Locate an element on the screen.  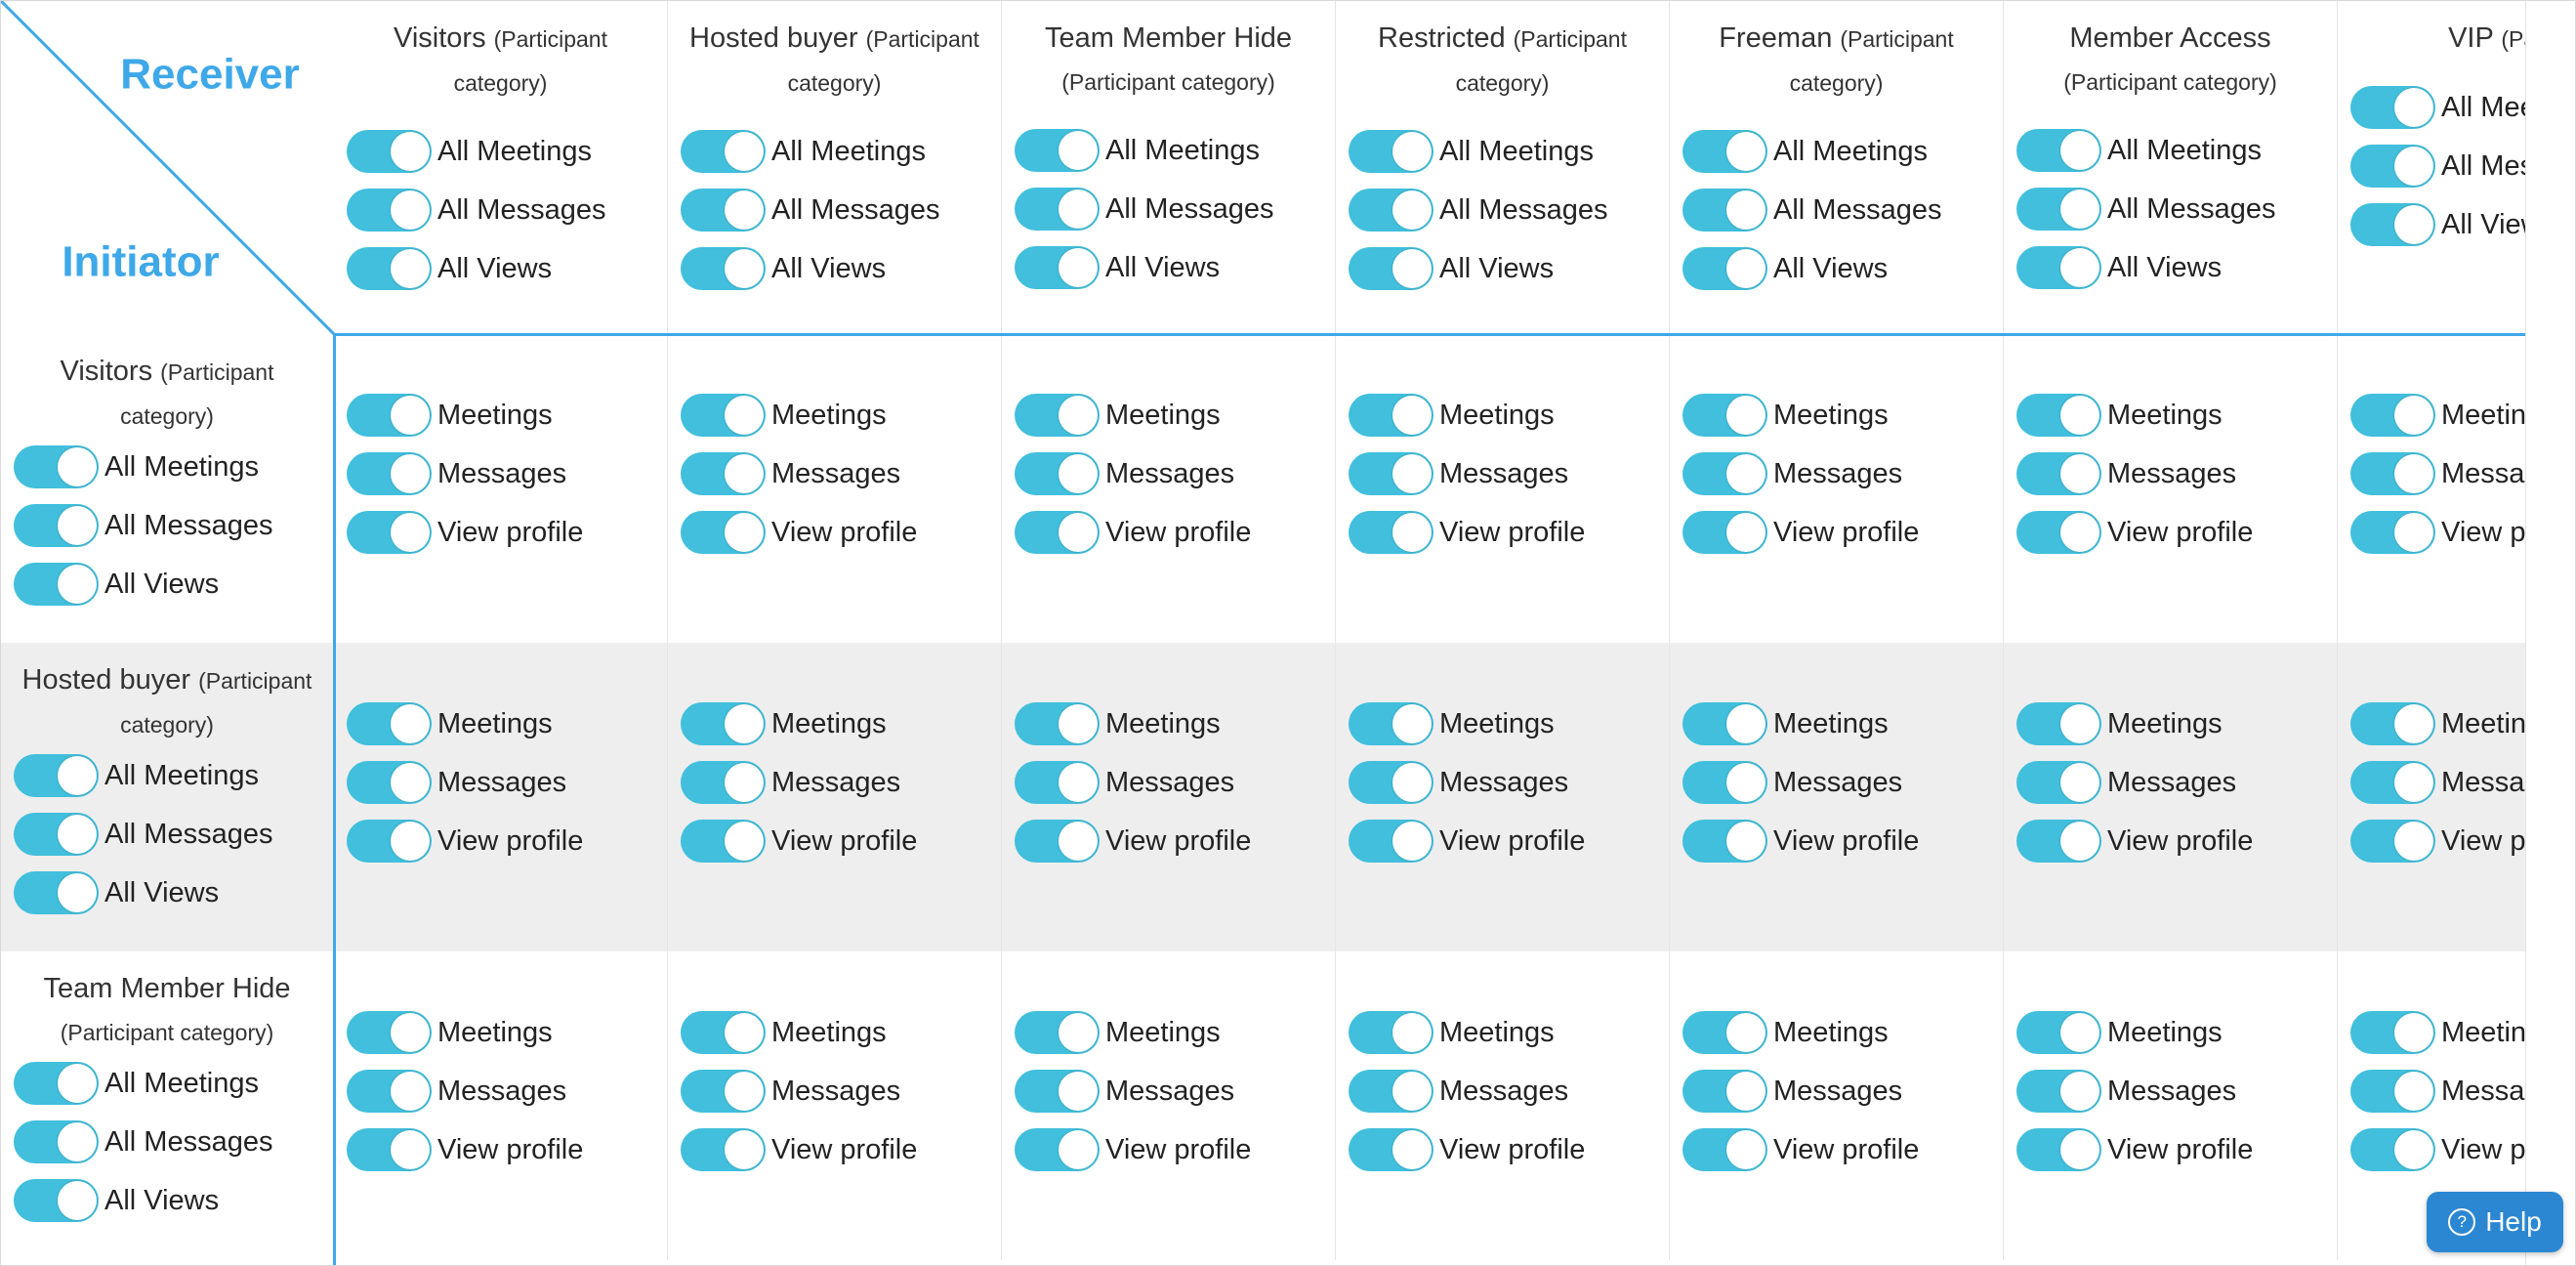
toggle-list: All Meetings All Messages All Views is located at coordinates (1503, 210).